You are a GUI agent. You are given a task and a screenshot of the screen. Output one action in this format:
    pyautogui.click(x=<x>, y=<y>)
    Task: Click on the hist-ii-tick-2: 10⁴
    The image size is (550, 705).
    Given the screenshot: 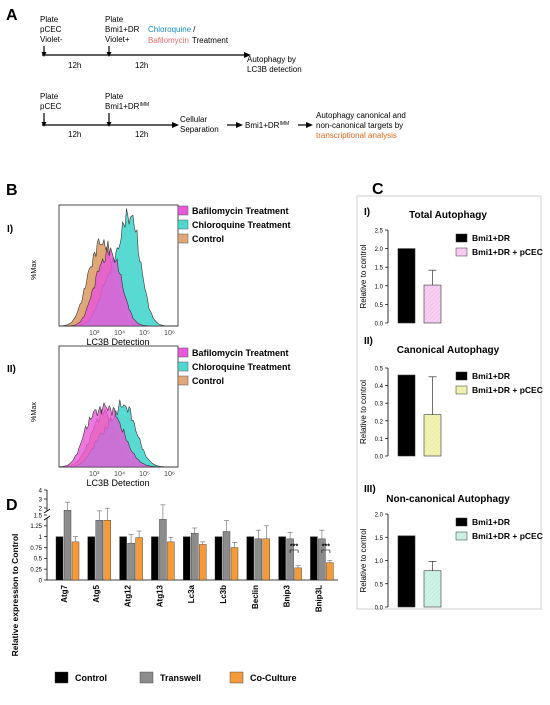 What is the action you would take?
    pyautogui.click(x=119, y=473)
    